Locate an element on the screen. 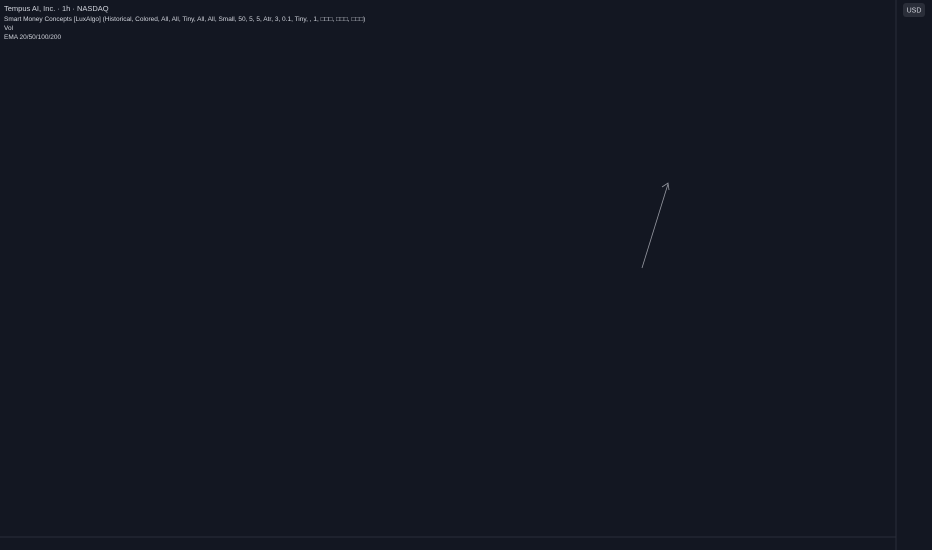 Image resolution: width=932 pixels, height=550 pixels. currency: USD is located at coordinates (914, 10).